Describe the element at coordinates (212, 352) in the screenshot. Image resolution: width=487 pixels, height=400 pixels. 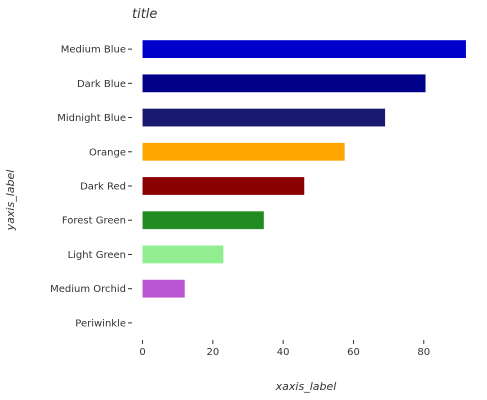
I see `x-tick-label: 20` at that location.